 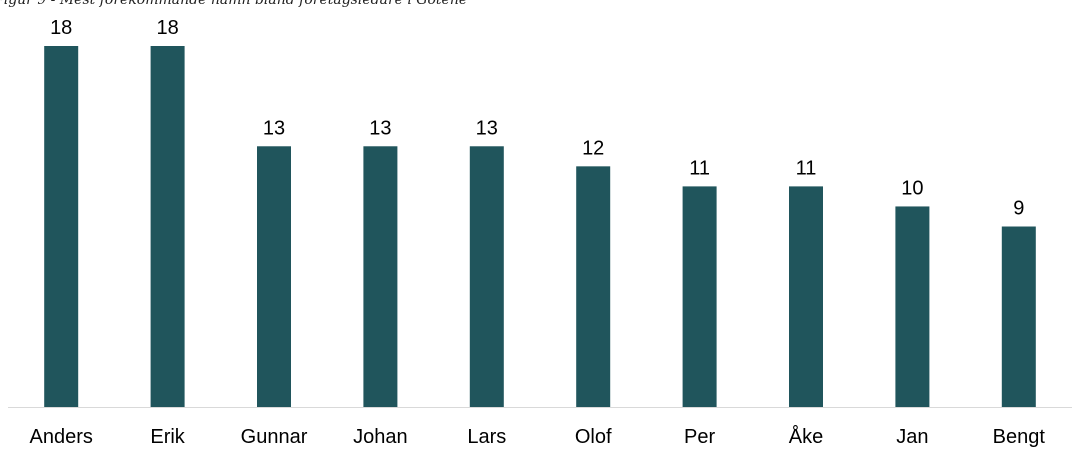 I want to click on bar-erik, so click(x=167, y=226).